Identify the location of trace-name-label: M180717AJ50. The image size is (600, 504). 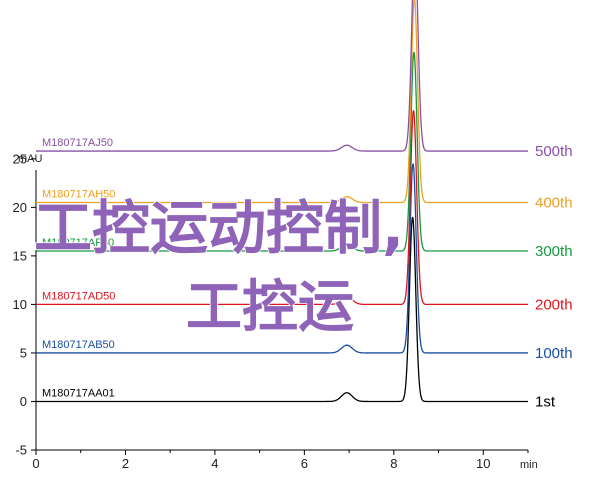
(77, 143).